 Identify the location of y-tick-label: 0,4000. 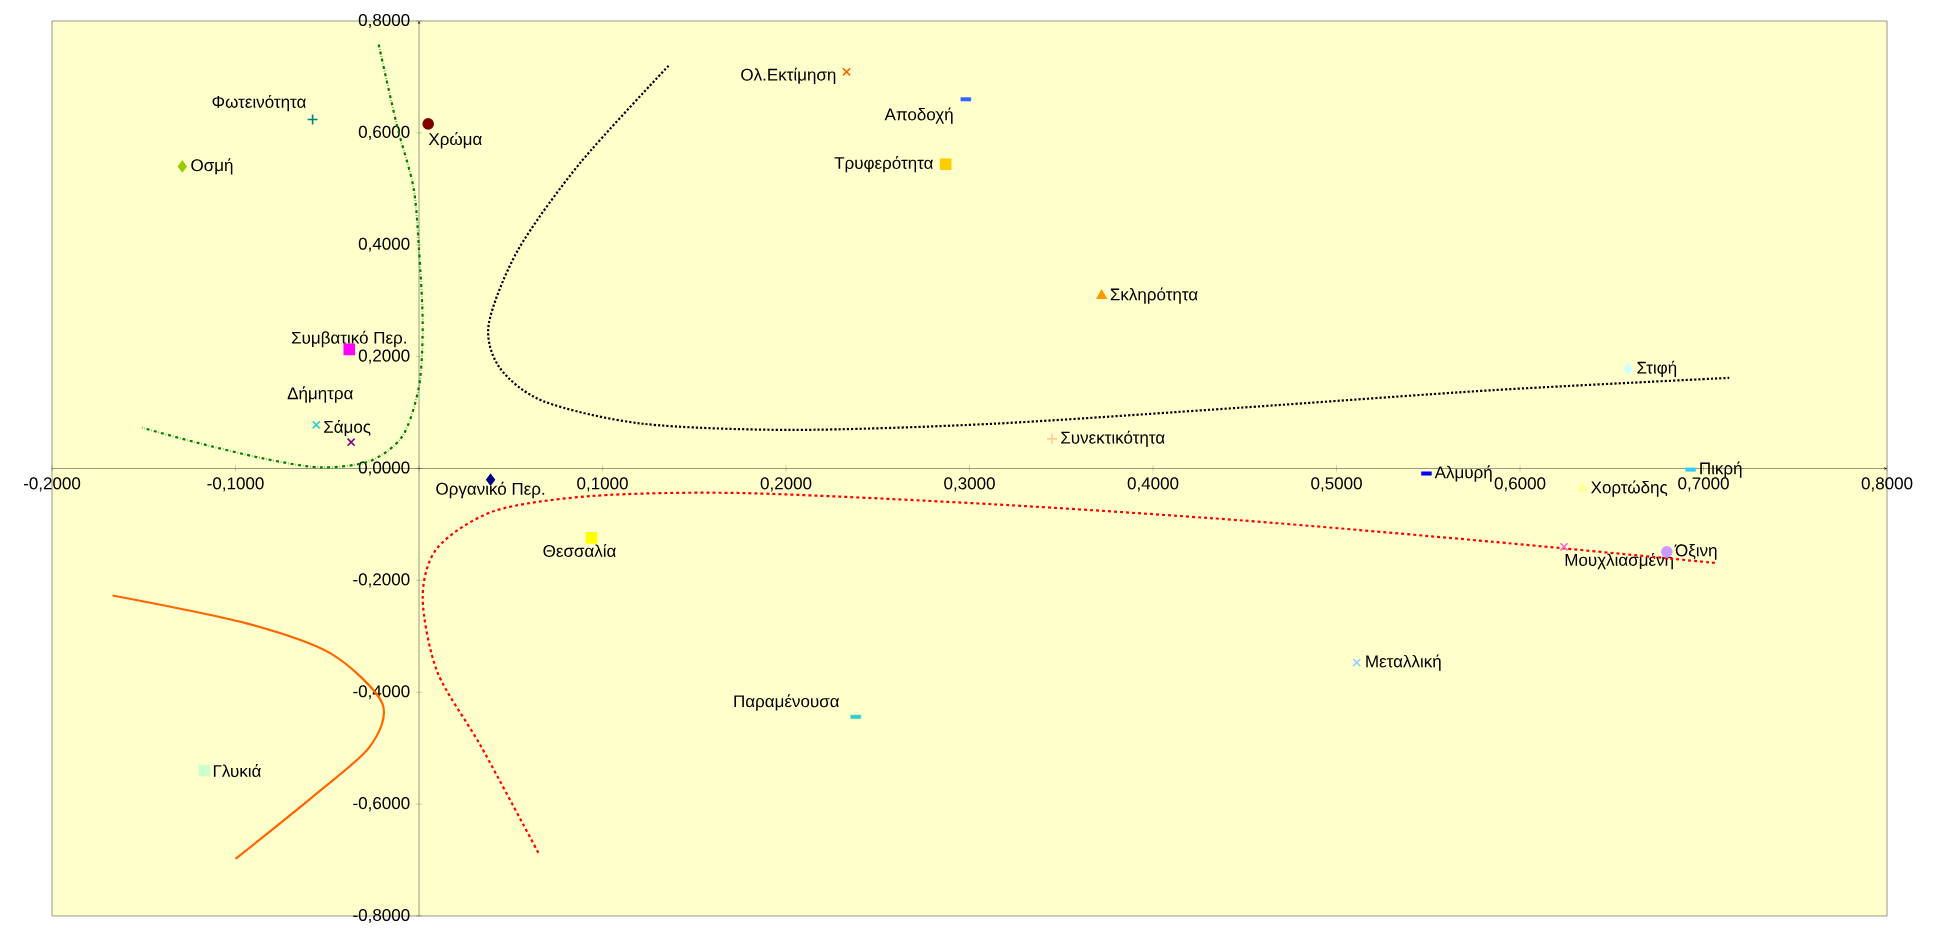
(384, 244).